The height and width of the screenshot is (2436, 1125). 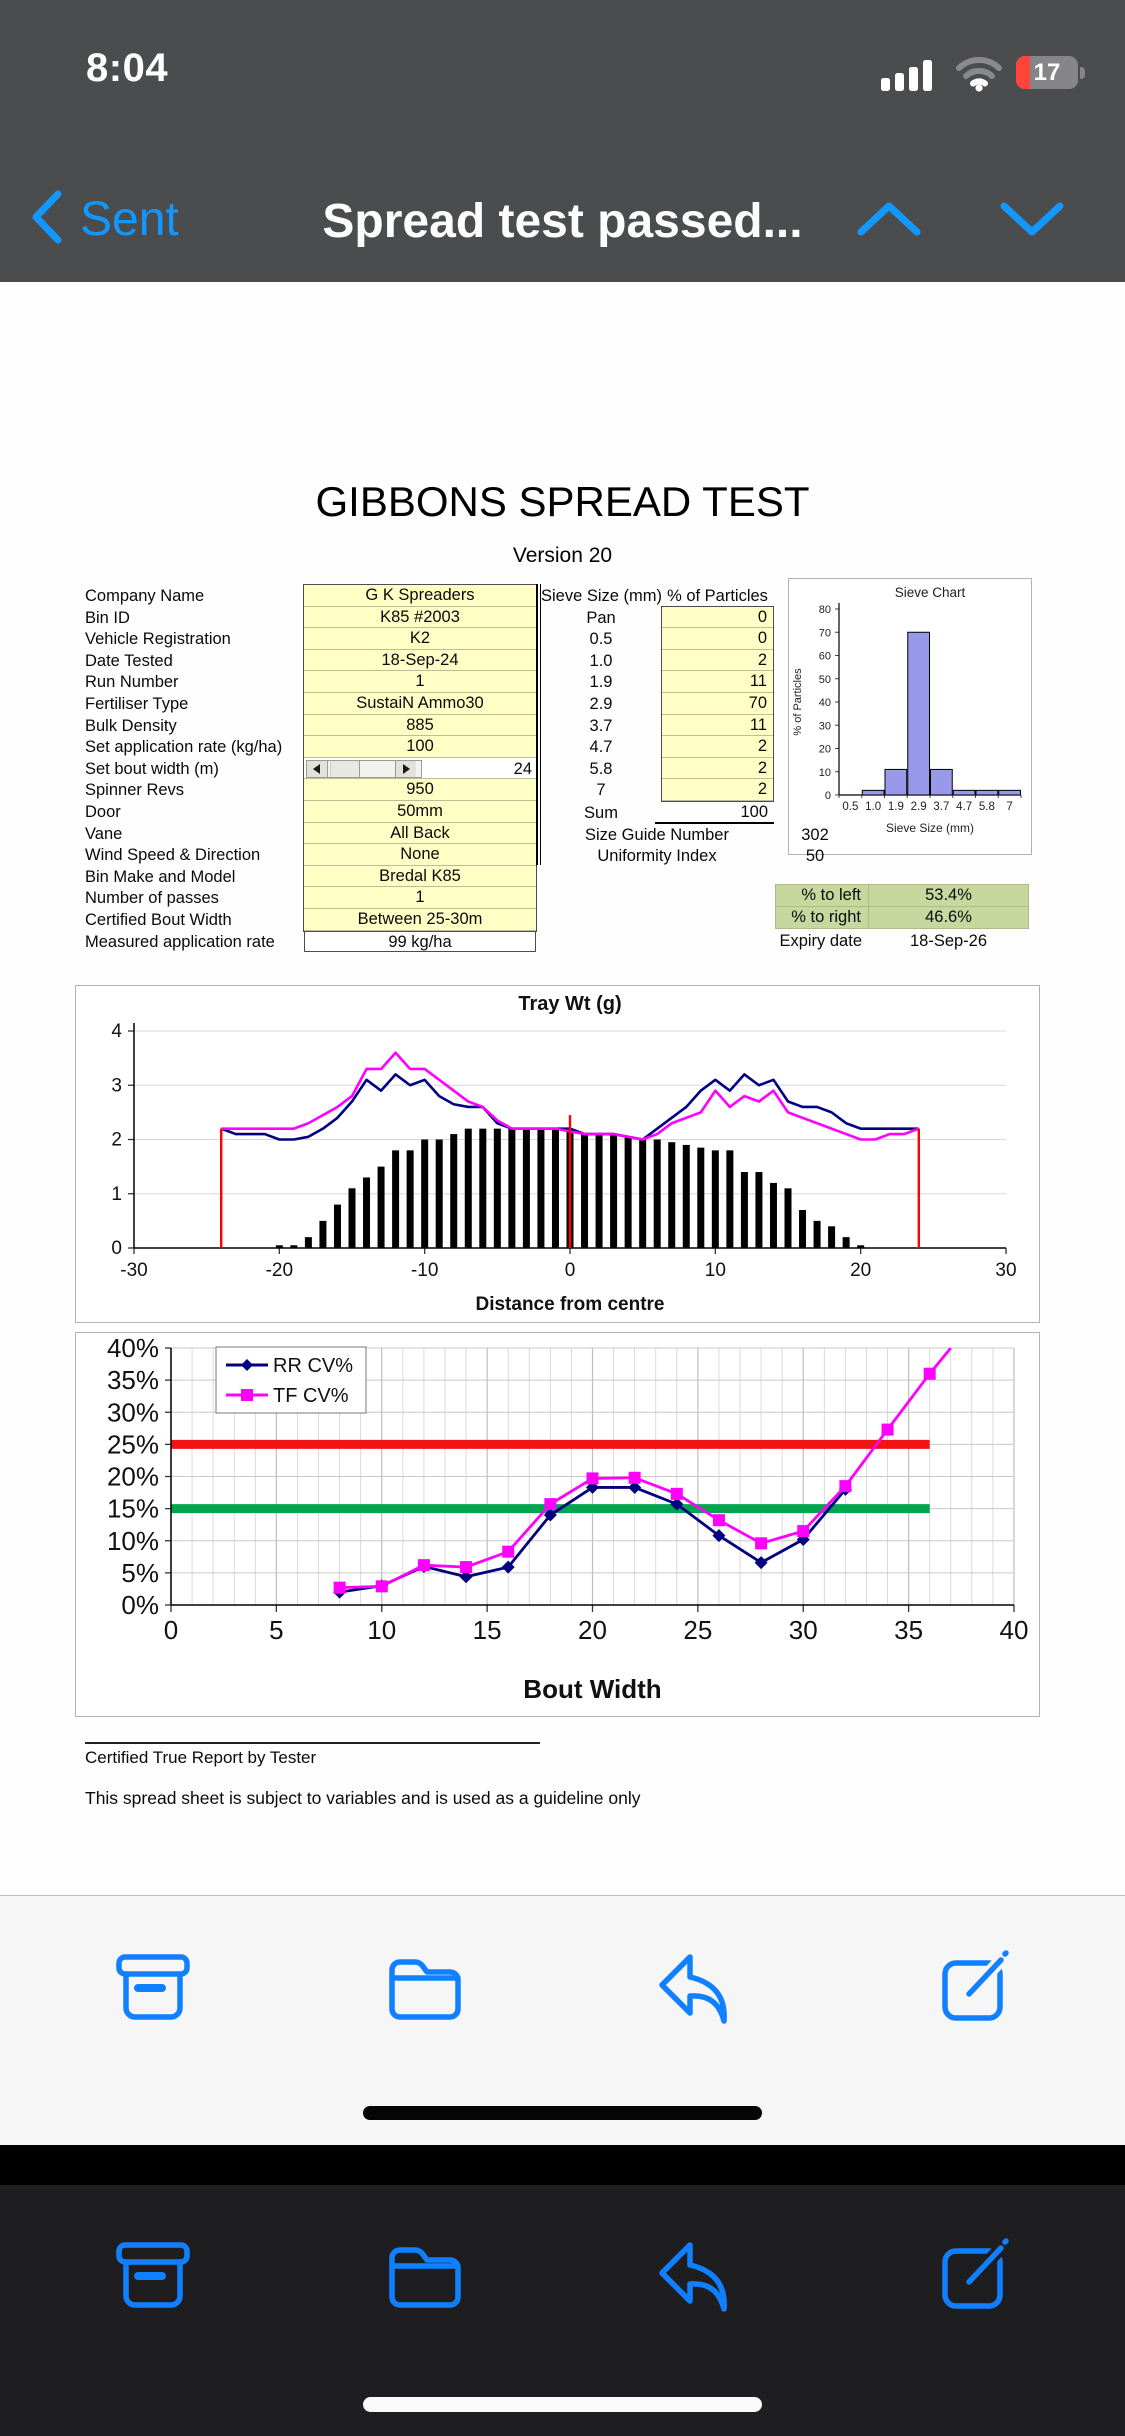 I want to click on svg-text: 35, so click(x=908, y=1630).